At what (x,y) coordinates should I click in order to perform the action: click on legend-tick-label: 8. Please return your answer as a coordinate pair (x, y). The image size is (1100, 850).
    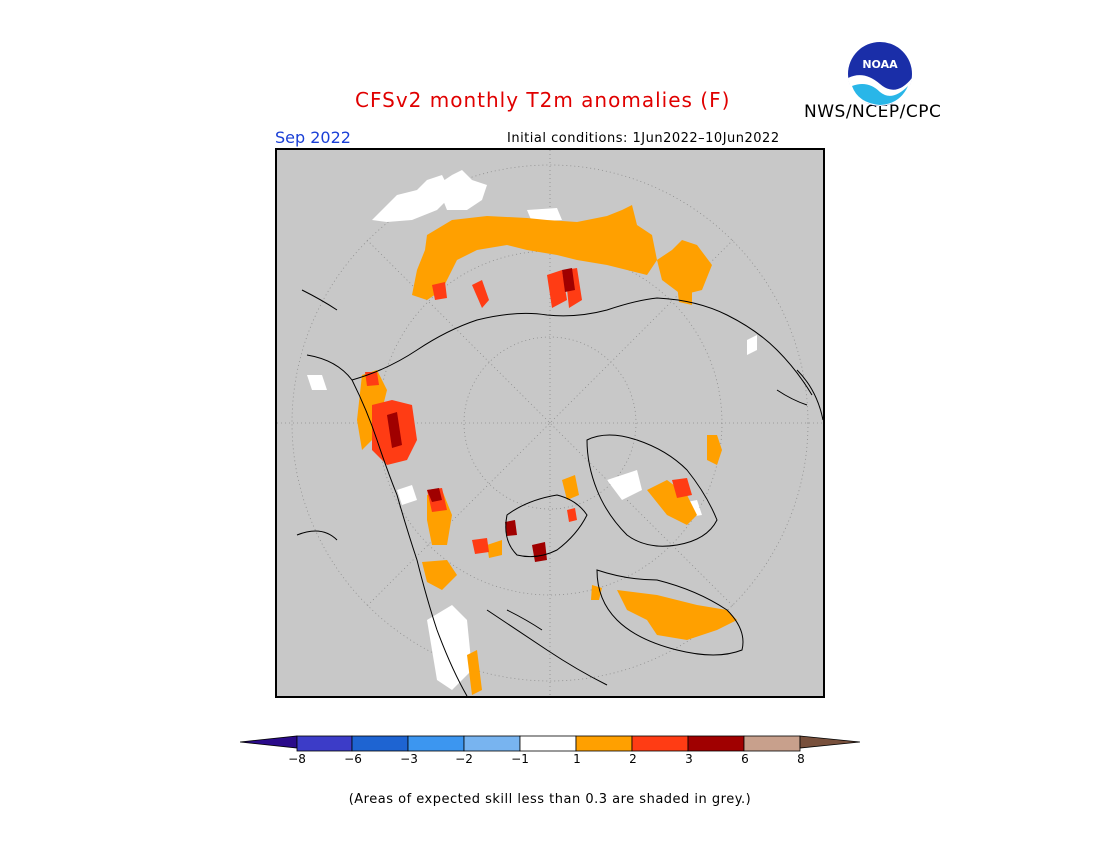
    Looking at the image, I should click on (801, 759).